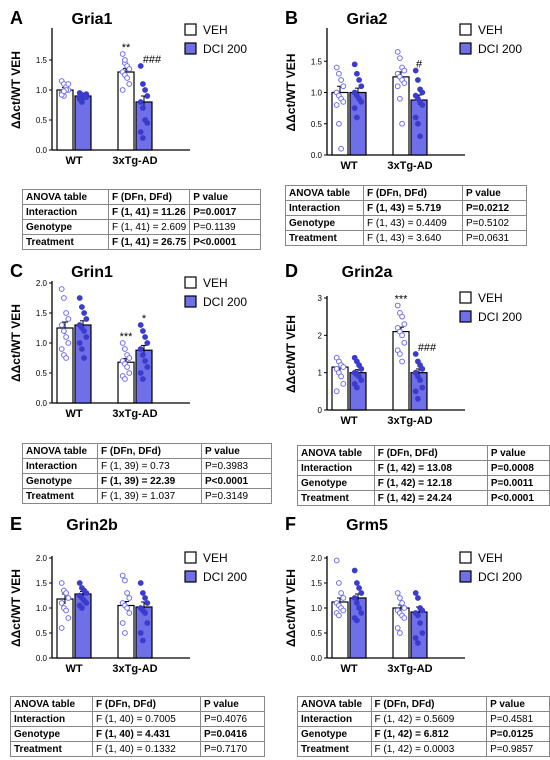 Image resolution: width=550 pixels, height=760 pixels. I want to click on y-tick-label: 3, so click(320, 298).